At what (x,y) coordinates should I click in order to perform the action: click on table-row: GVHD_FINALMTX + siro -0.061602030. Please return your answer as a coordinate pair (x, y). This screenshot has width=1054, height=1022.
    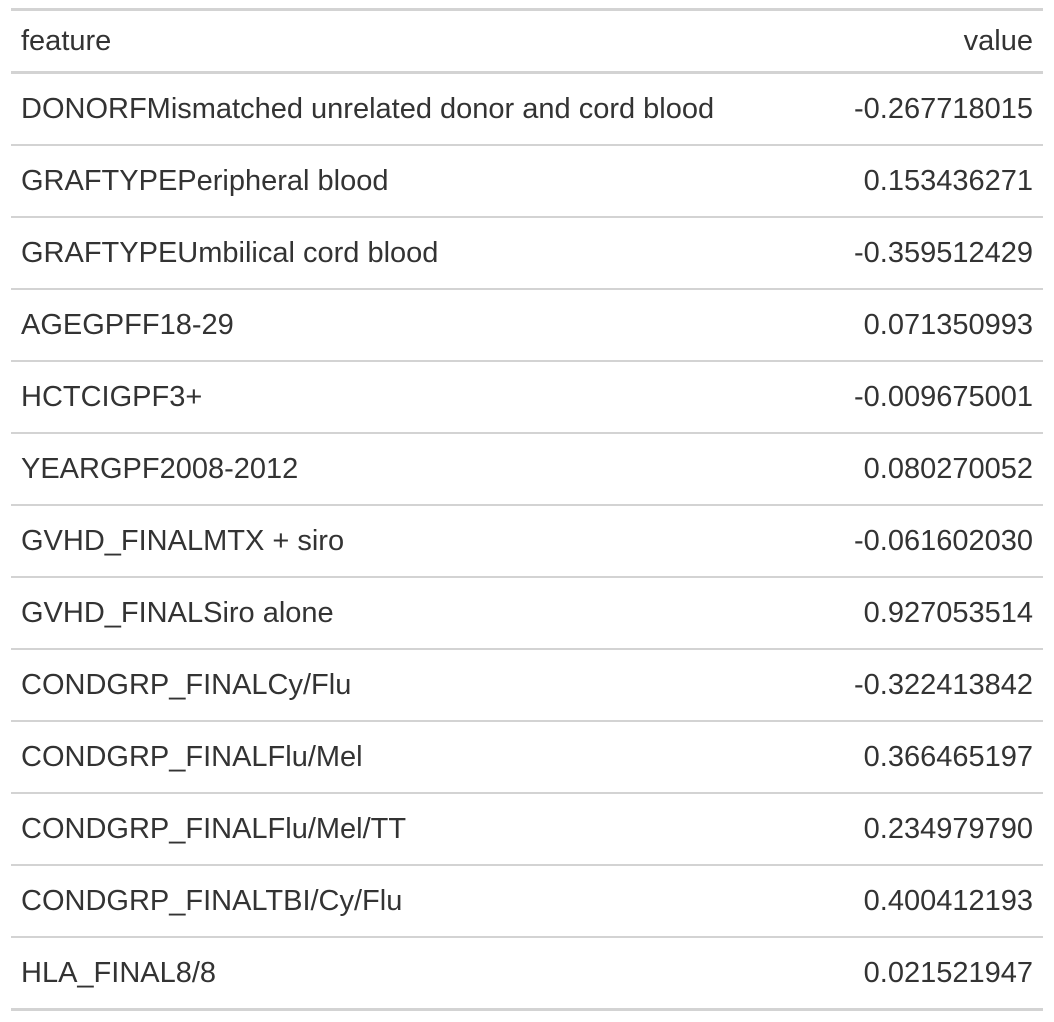
    Looking at the image, I should click on (527, 541).